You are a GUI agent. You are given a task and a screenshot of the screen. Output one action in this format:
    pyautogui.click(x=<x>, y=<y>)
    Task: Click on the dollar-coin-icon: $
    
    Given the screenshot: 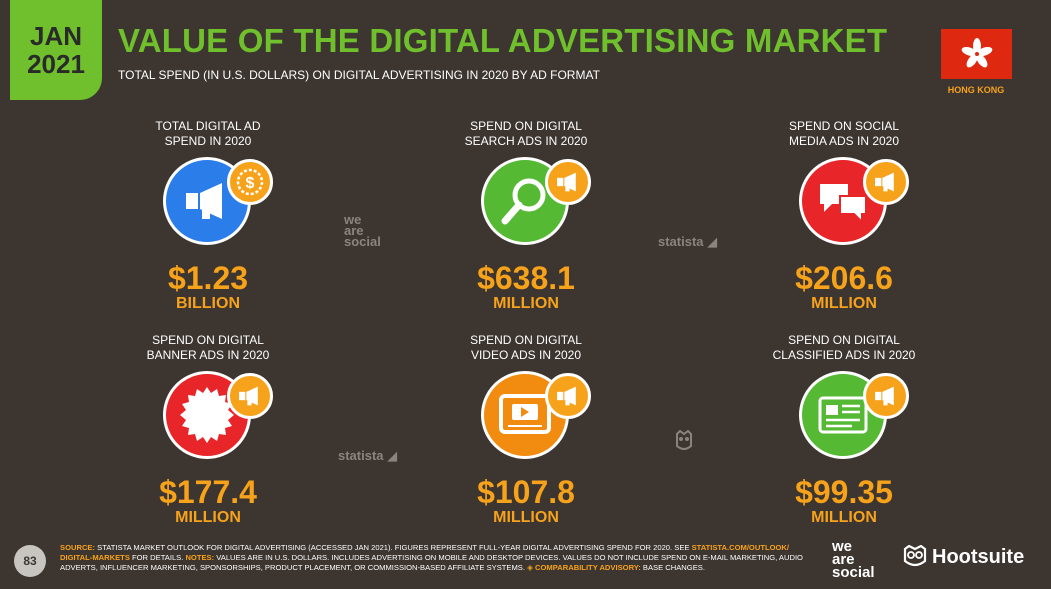 What is the action you would take?
    pyautogui.click(x=250, y=182)
    